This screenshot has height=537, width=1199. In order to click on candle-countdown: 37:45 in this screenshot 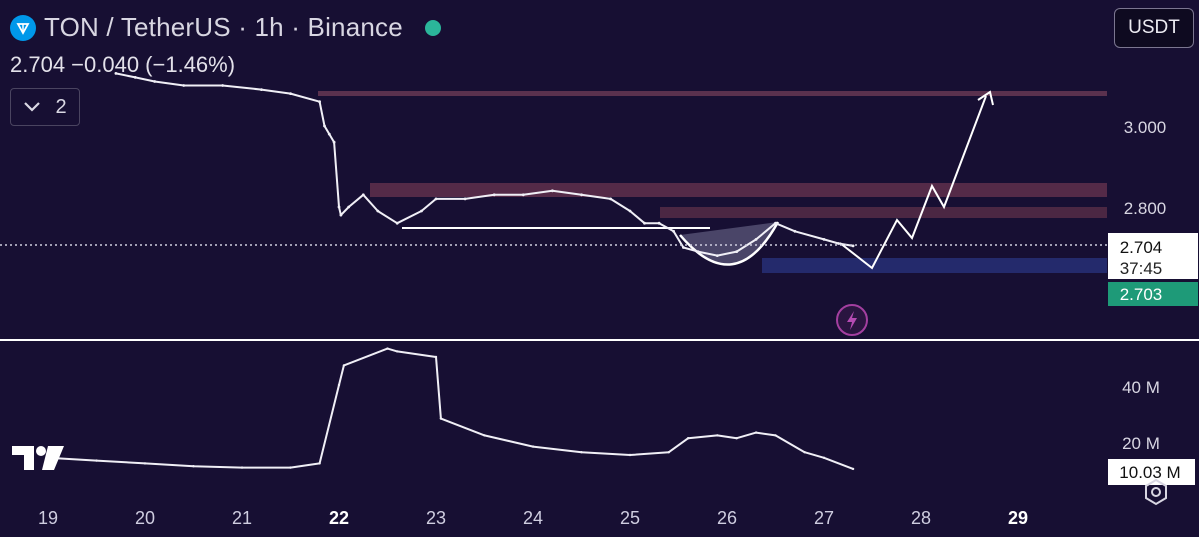, I will do `click(1141, 268)`.